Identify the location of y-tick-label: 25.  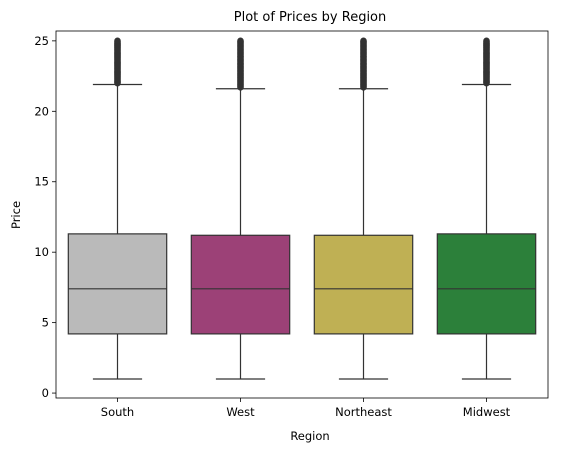
(41, 41).